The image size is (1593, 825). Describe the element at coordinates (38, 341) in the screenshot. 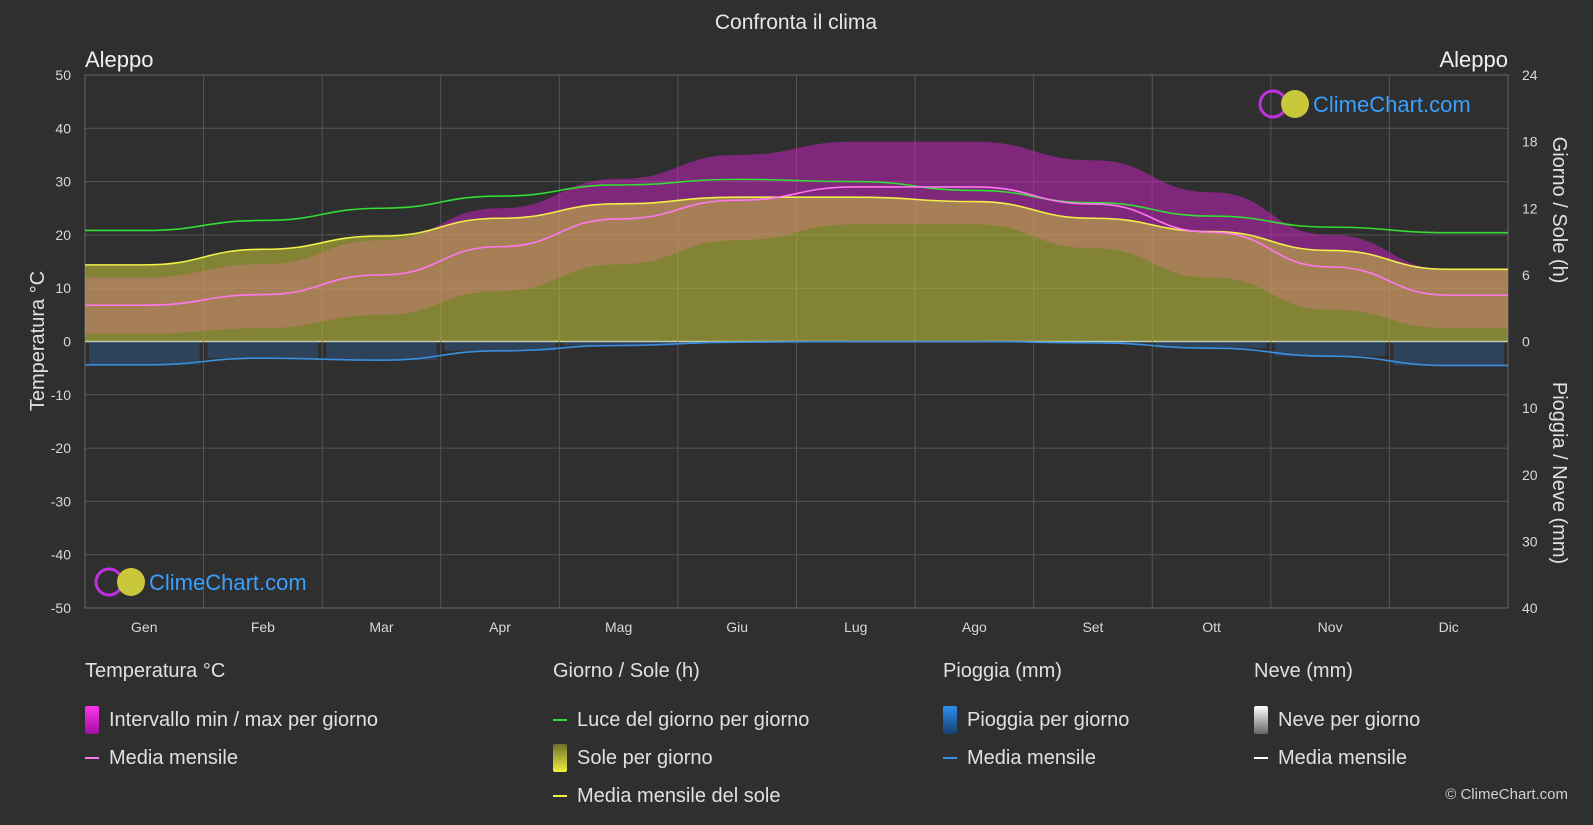

I see `y-axis-label-left: Temperatura °C` at that location.